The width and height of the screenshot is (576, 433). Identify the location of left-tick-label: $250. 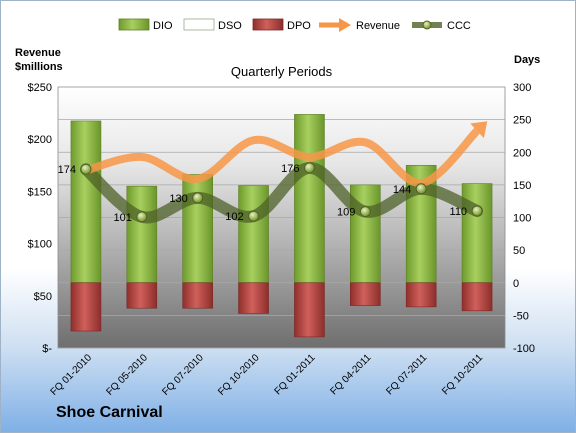
(40, 88).